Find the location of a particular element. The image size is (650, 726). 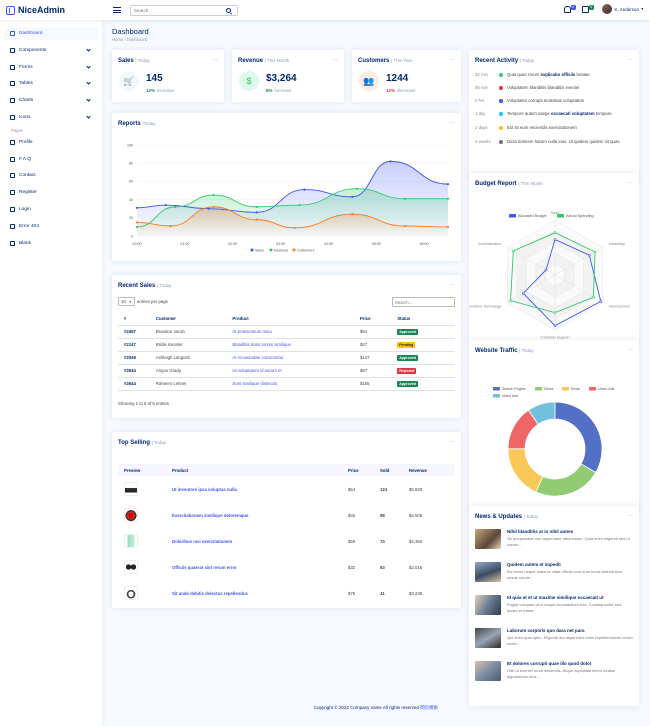

column-header: # is located at coordinates (134, 319).